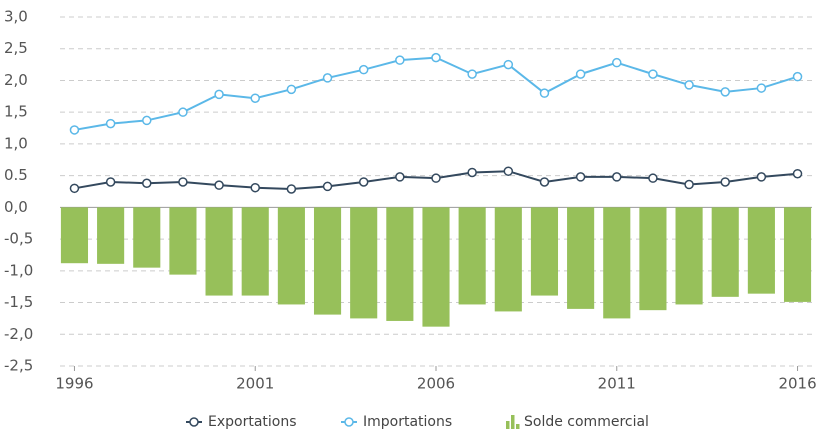 This screenshot has width=820, height=434. I want to click on y-tick-label: 1,0, so click(16, 143).